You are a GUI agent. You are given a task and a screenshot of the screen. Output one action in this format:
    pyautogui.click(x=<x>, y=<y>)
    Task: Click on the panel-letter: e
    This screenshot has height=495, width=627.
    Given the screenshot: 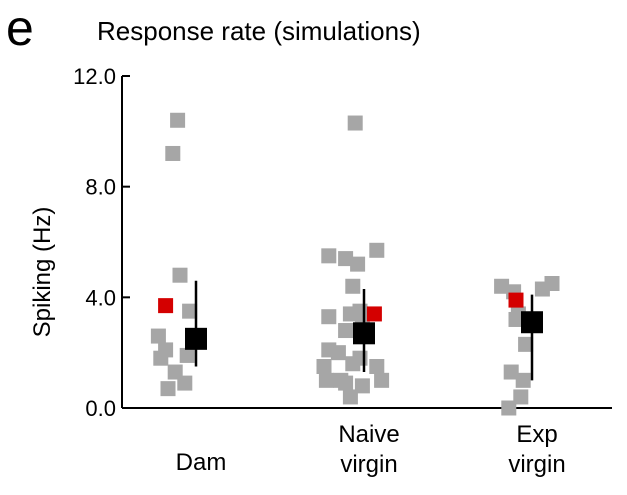 What is the action you would take?
    pyautogui.click(x=20, y=28)
    